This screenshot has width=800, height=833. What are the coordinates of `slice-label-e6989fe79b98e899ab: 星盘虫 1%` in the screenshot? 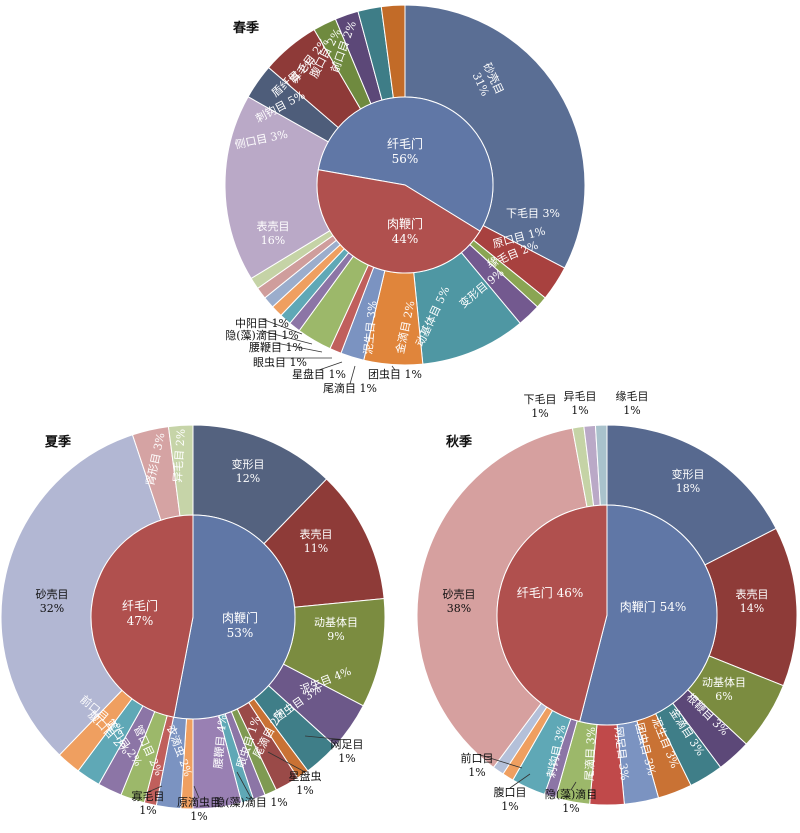 It's located at (305, 783).